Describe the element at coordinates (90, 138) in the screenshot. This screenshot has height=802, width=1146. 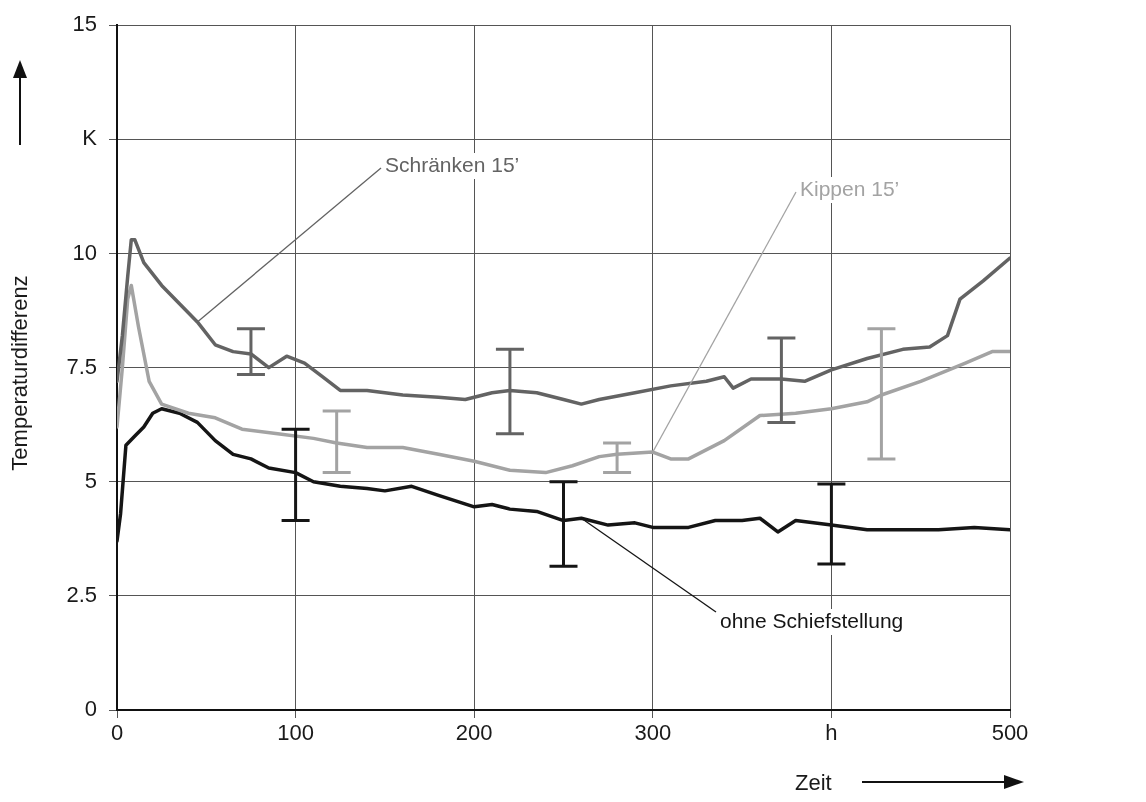
I see `y-tick-label: K` at that location.